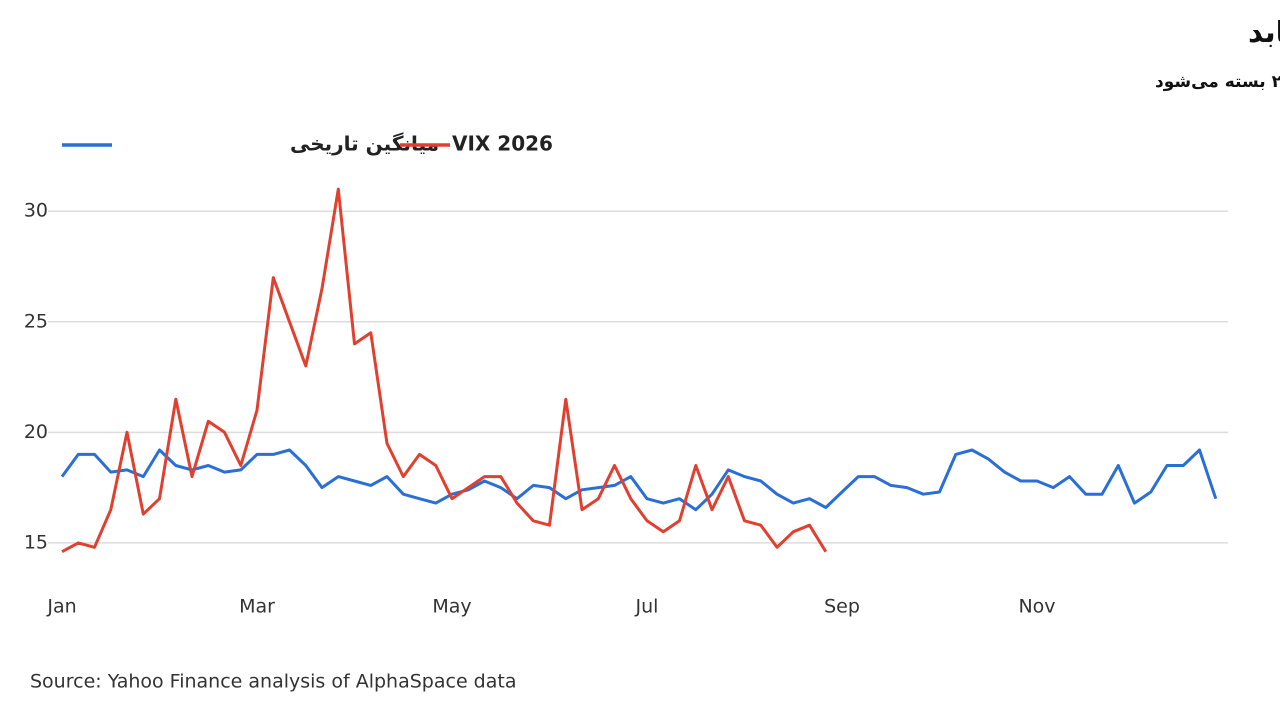 The width and height of the screenshot is (1280, 721). What do you see at coordinates (257, 607) in the screenshot?
I see `x-tick-label: Mar` at bounding box center [257, 607].